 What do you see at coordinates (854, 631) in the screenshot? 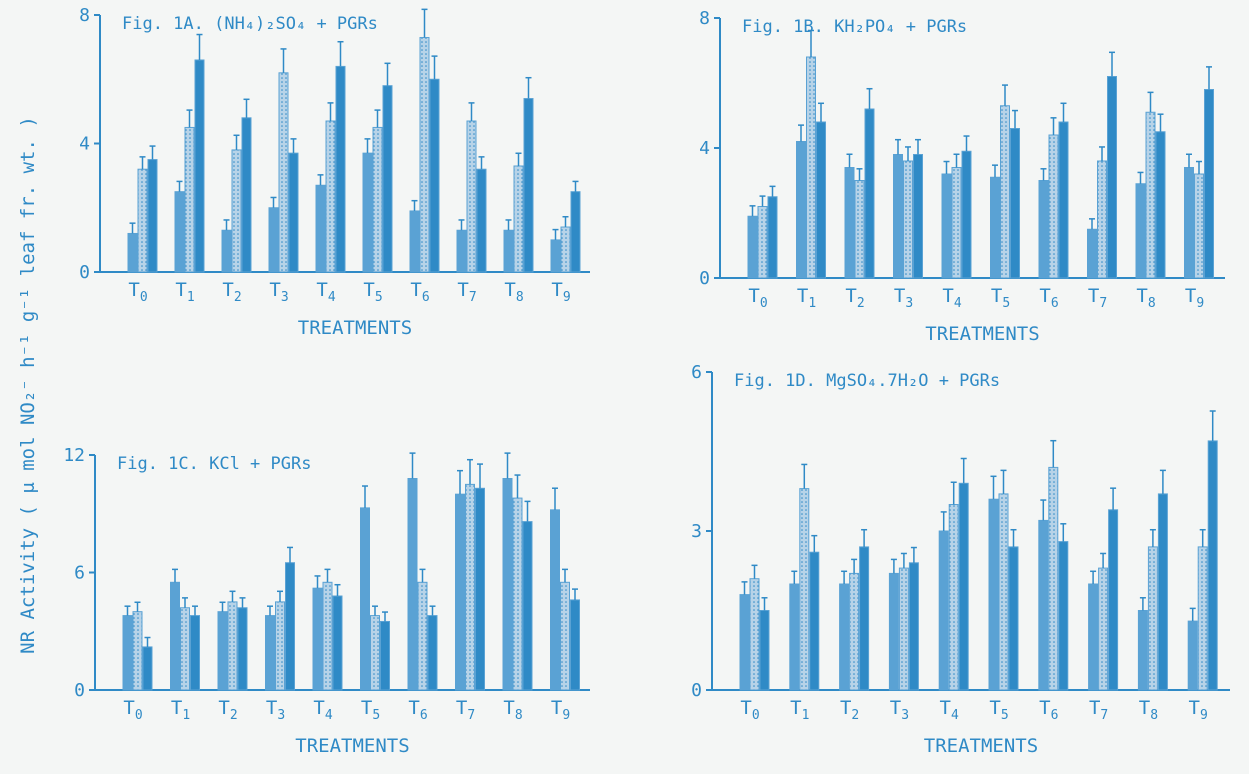
I see `bar-T2-s2` at bounding box center [854, 631].